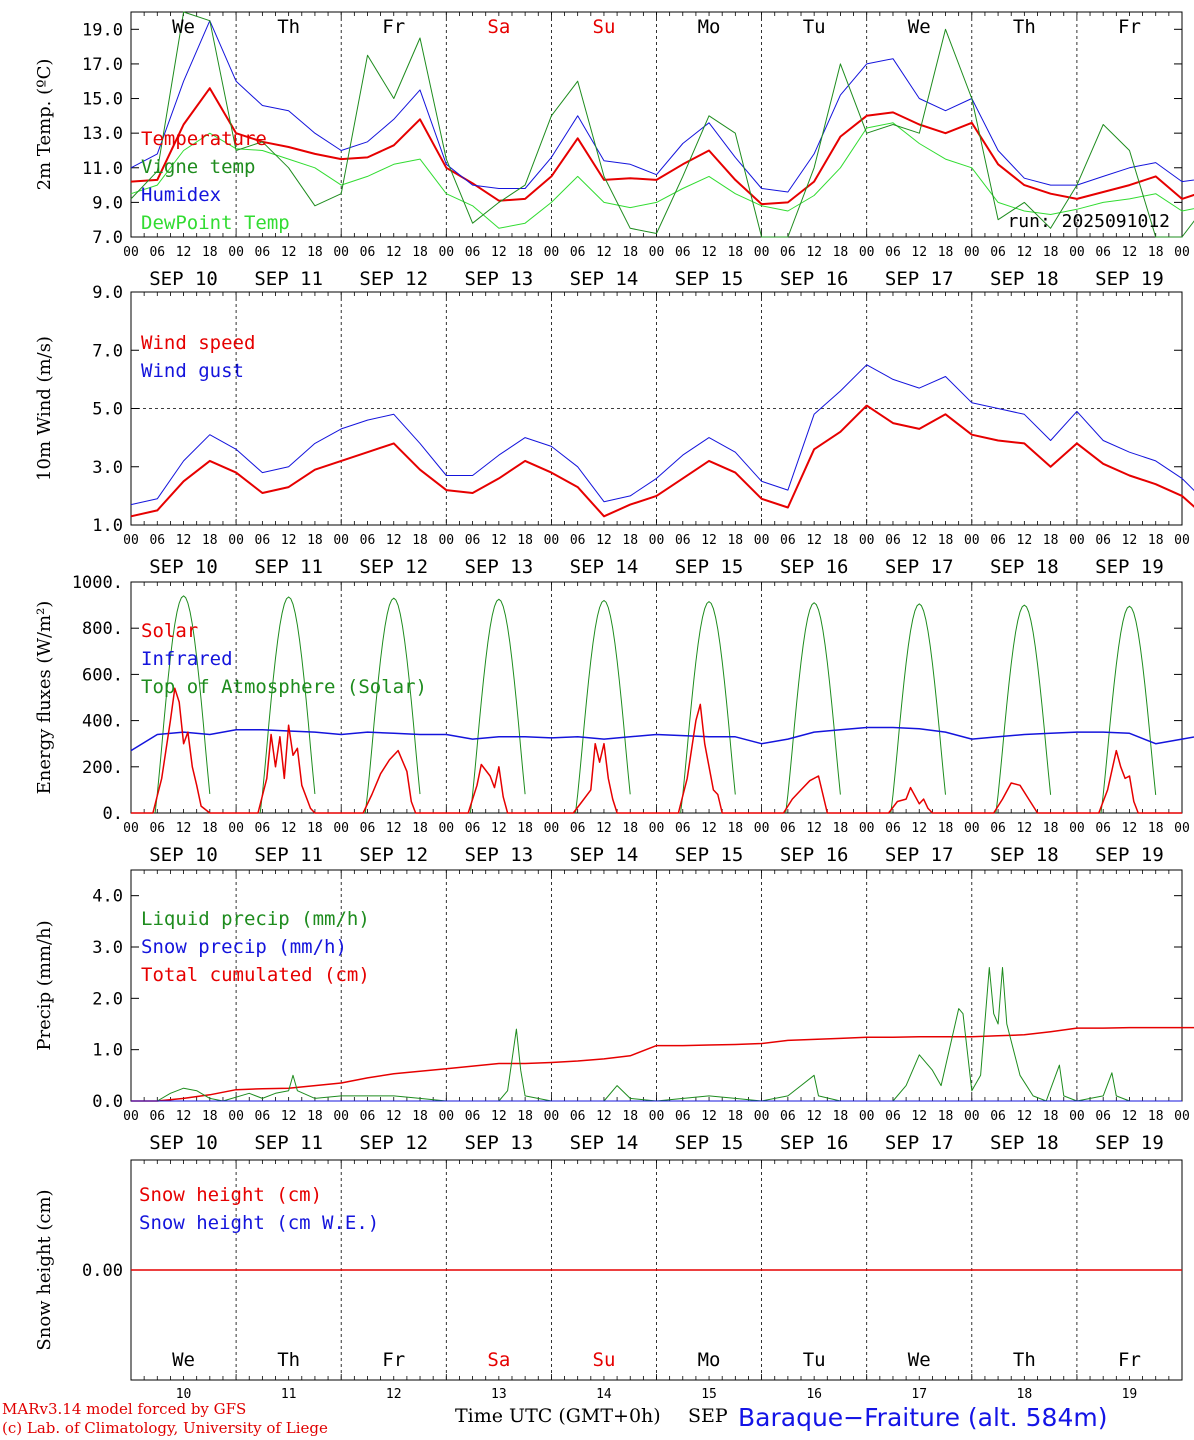 This screenshot has height=1440, width=1194. I want to click on legend-entry: Vigne temp, so click(198, 167).